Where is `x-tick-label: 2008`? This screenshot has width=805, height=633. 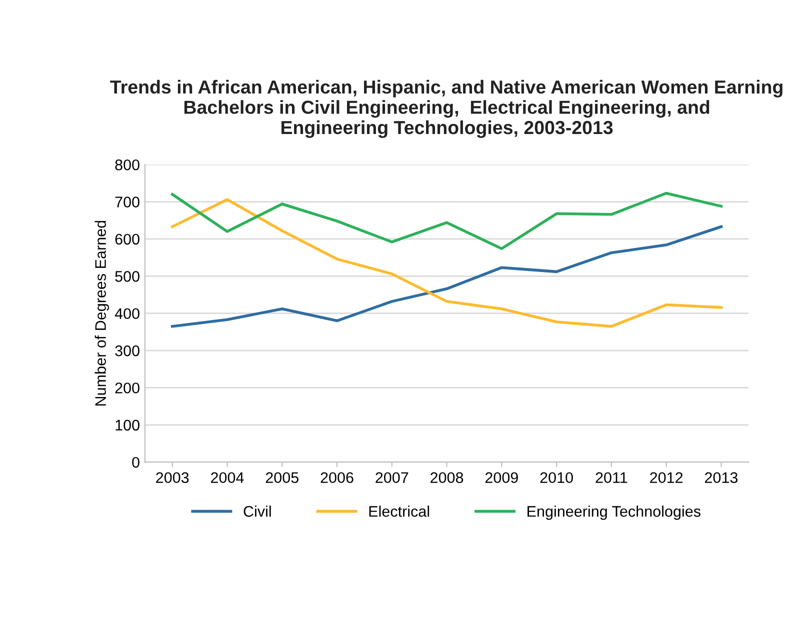 x-tick-label: 2008 is located at coordinates (447, 478).